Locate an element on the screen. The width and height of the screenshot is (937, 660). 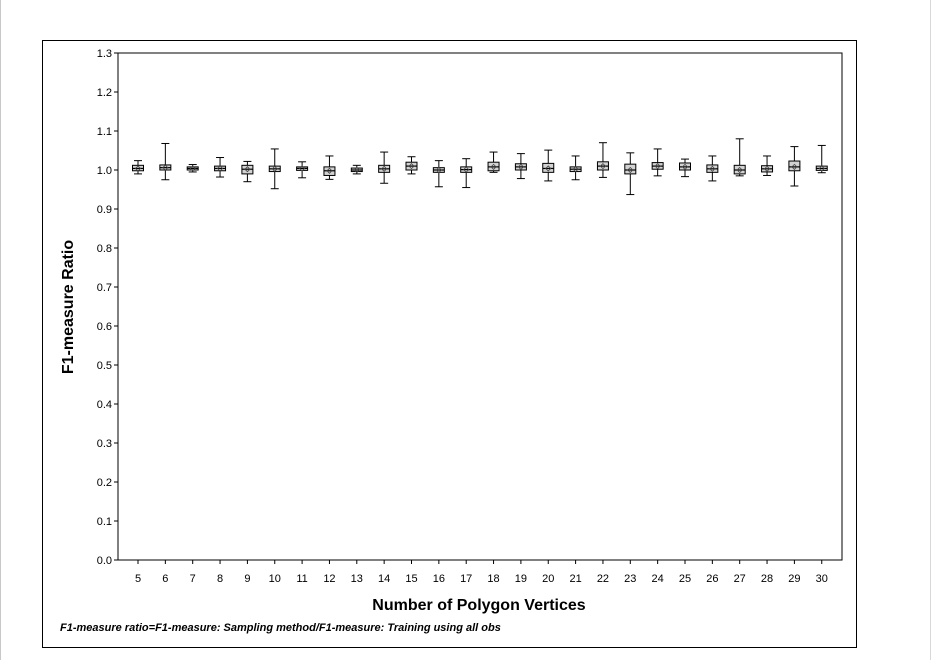
x-tick-label: 7 is located at coordinates (193, 579).